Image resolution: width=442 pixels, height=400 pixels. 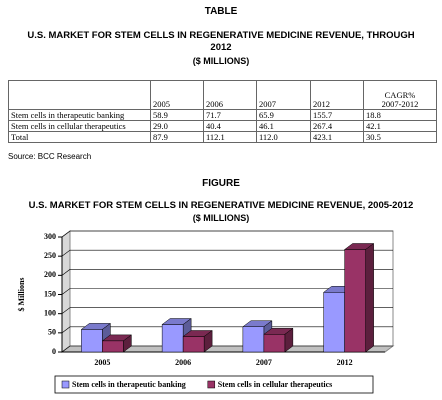 What do you see at coordinates (275, 384) in the screenshot?
I see `legend-label: Stem cells in cellular therapeutics` at bounding box center [275, 384].